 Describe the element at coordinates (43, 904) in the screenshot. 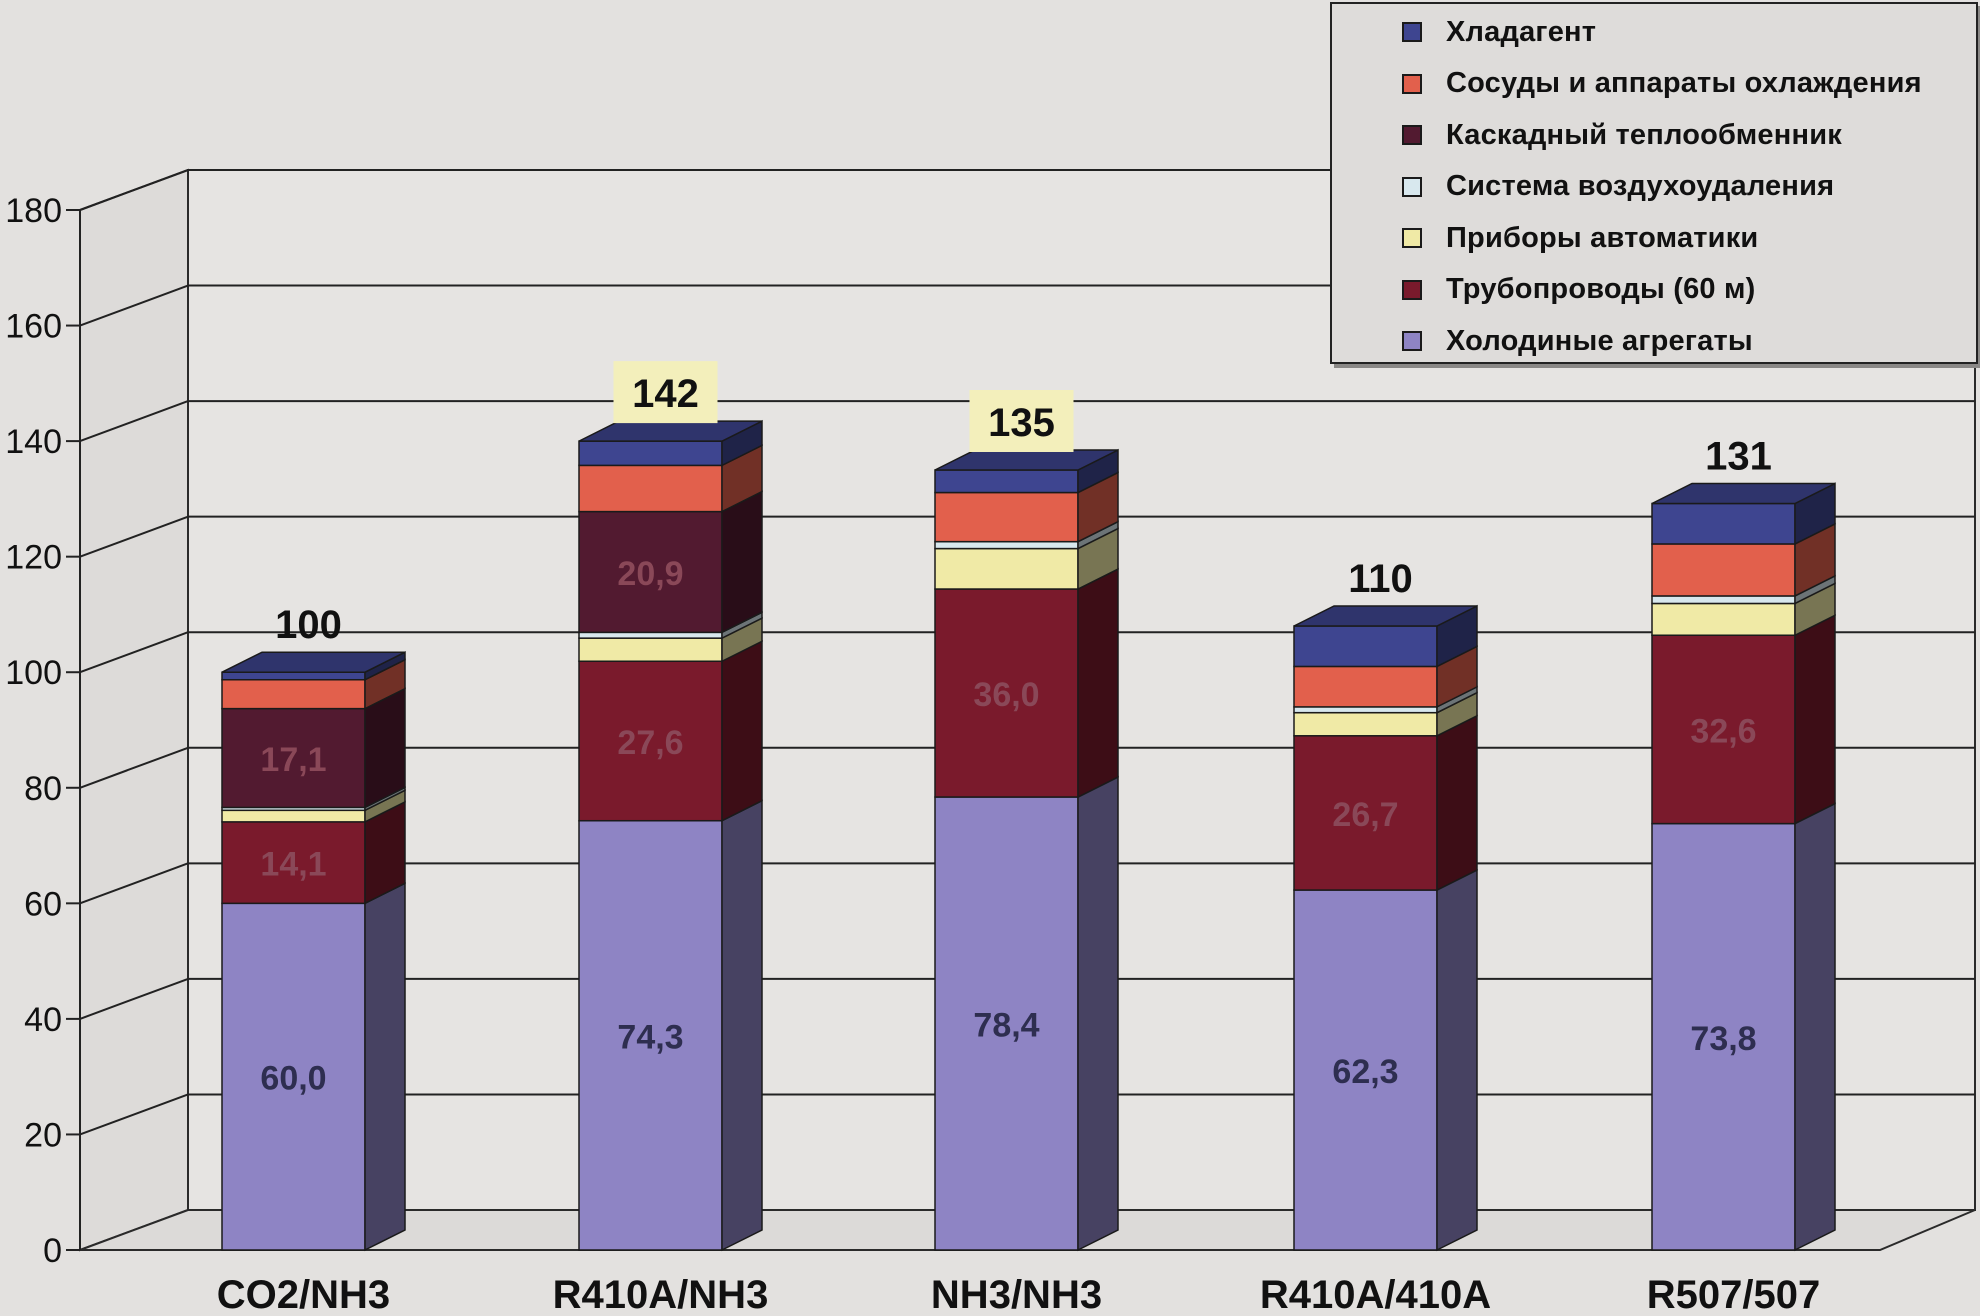

I see `y-tick-label: 60` at that location.